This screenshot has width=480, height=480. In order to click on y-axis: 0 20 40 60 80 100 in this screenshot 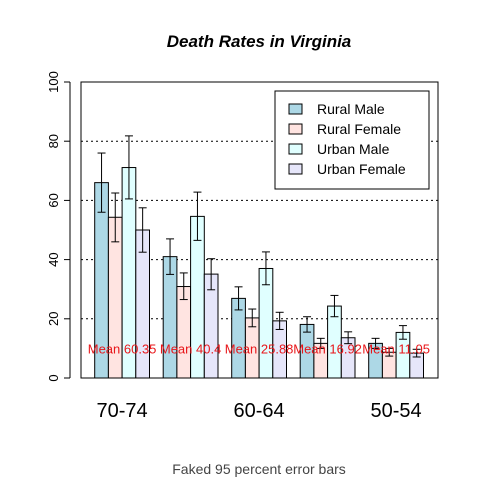, I will do `click(58, 226)`.